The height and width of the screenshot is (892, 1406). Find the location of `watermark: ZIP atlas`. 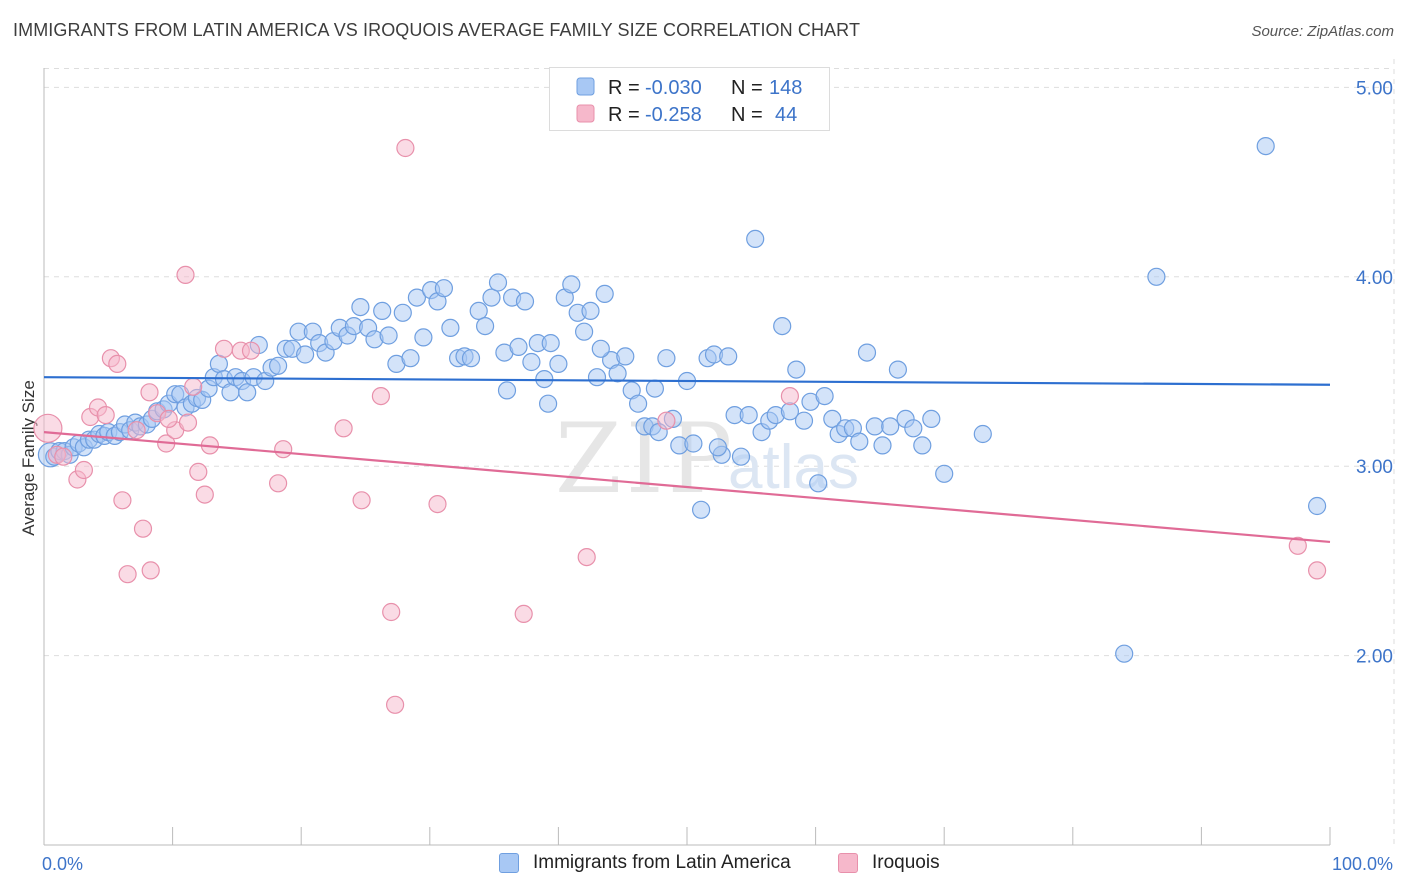

watermark: ZIP atlas is located at coordinates (707, 459).